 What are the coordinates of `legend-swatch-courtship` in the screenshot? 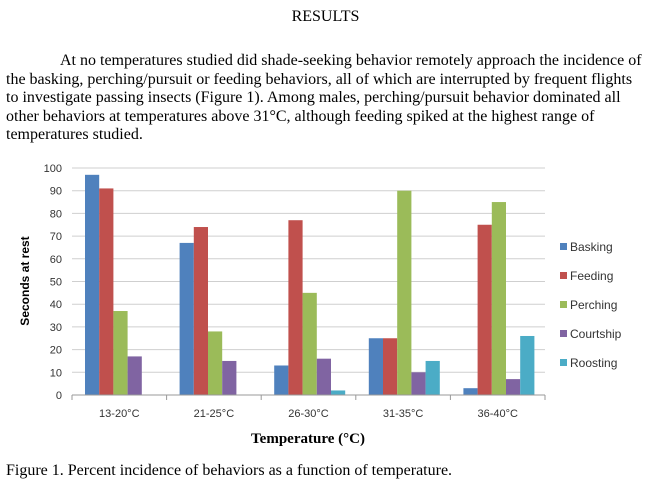 It's located at (563, 333).